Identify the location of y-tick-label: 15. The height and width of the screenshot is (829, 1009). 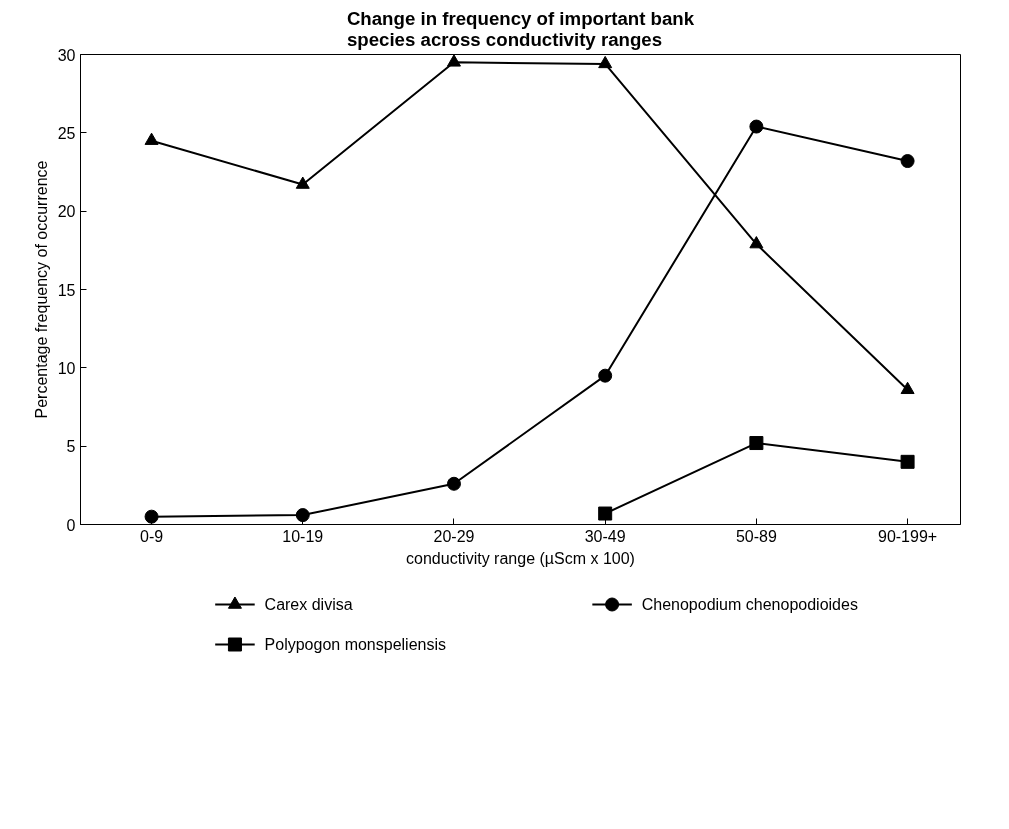
(66, 290).